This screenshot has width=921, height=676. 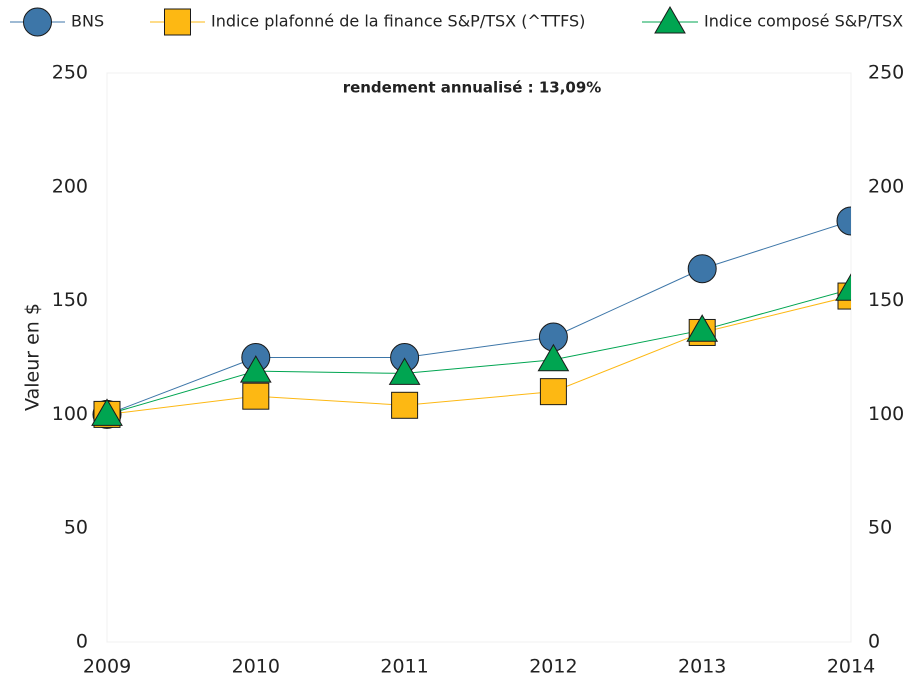 What do you see at coordinates (70, 414) in the screenshot?
I see `y-tick-label: 100` at bounding box center [70, 414].